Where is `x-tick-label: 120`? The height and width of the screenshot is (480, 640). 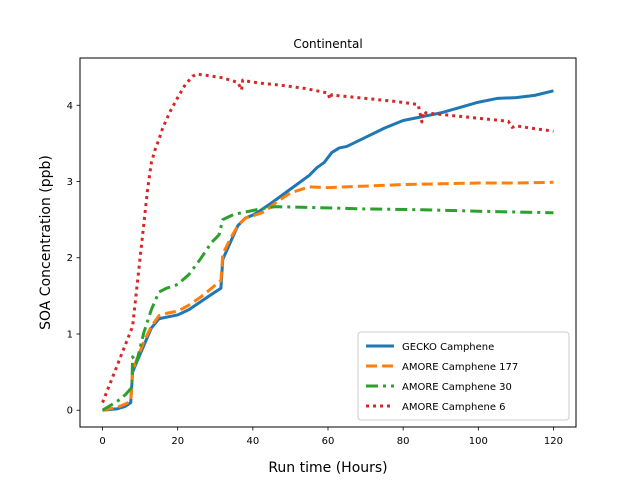
x-tick-label: 120 is located at coordinates (553, 441).